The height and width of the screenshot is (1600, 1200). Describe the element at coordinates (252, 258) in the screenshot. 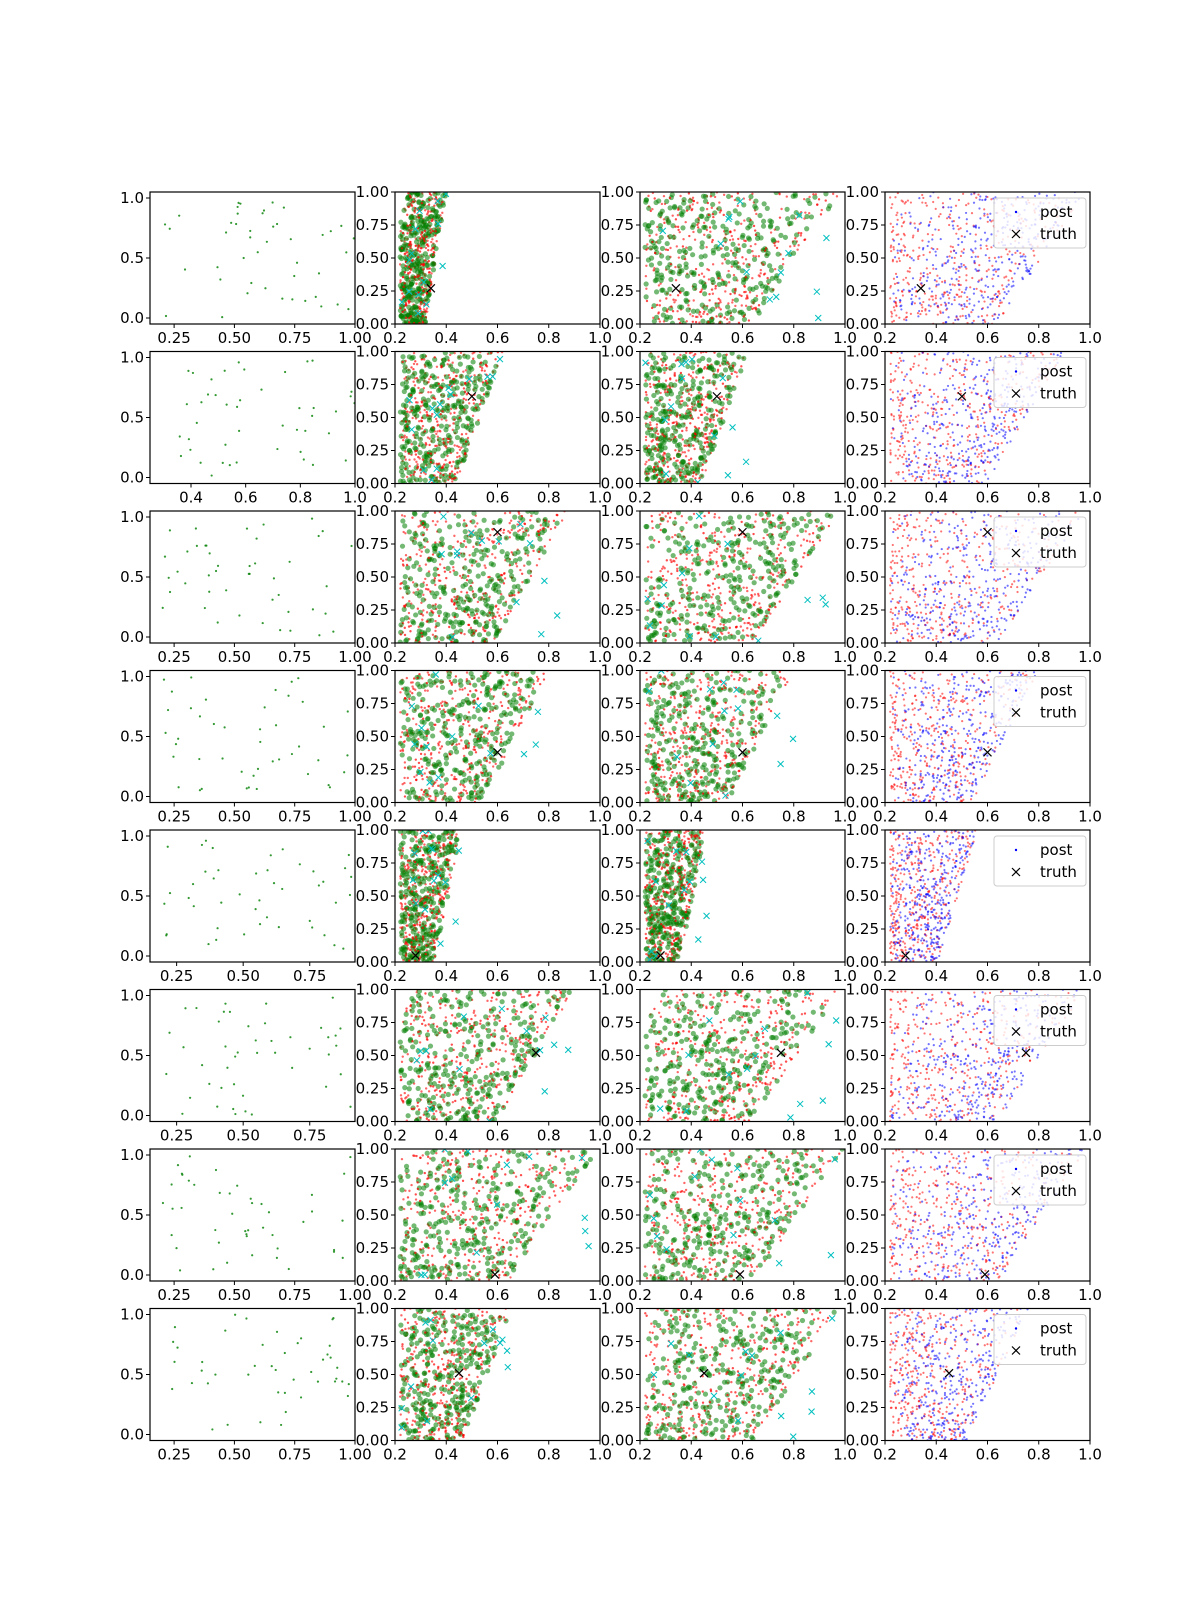

I see `axes-frame` at that location.